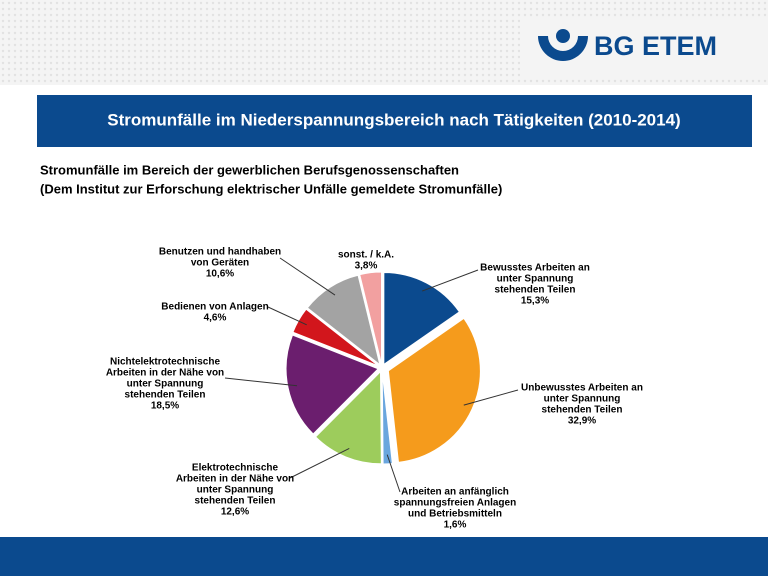  Describe the element at coordinates (582, 421) in the screenshot. I see `value-label: 32,9%` at that location.